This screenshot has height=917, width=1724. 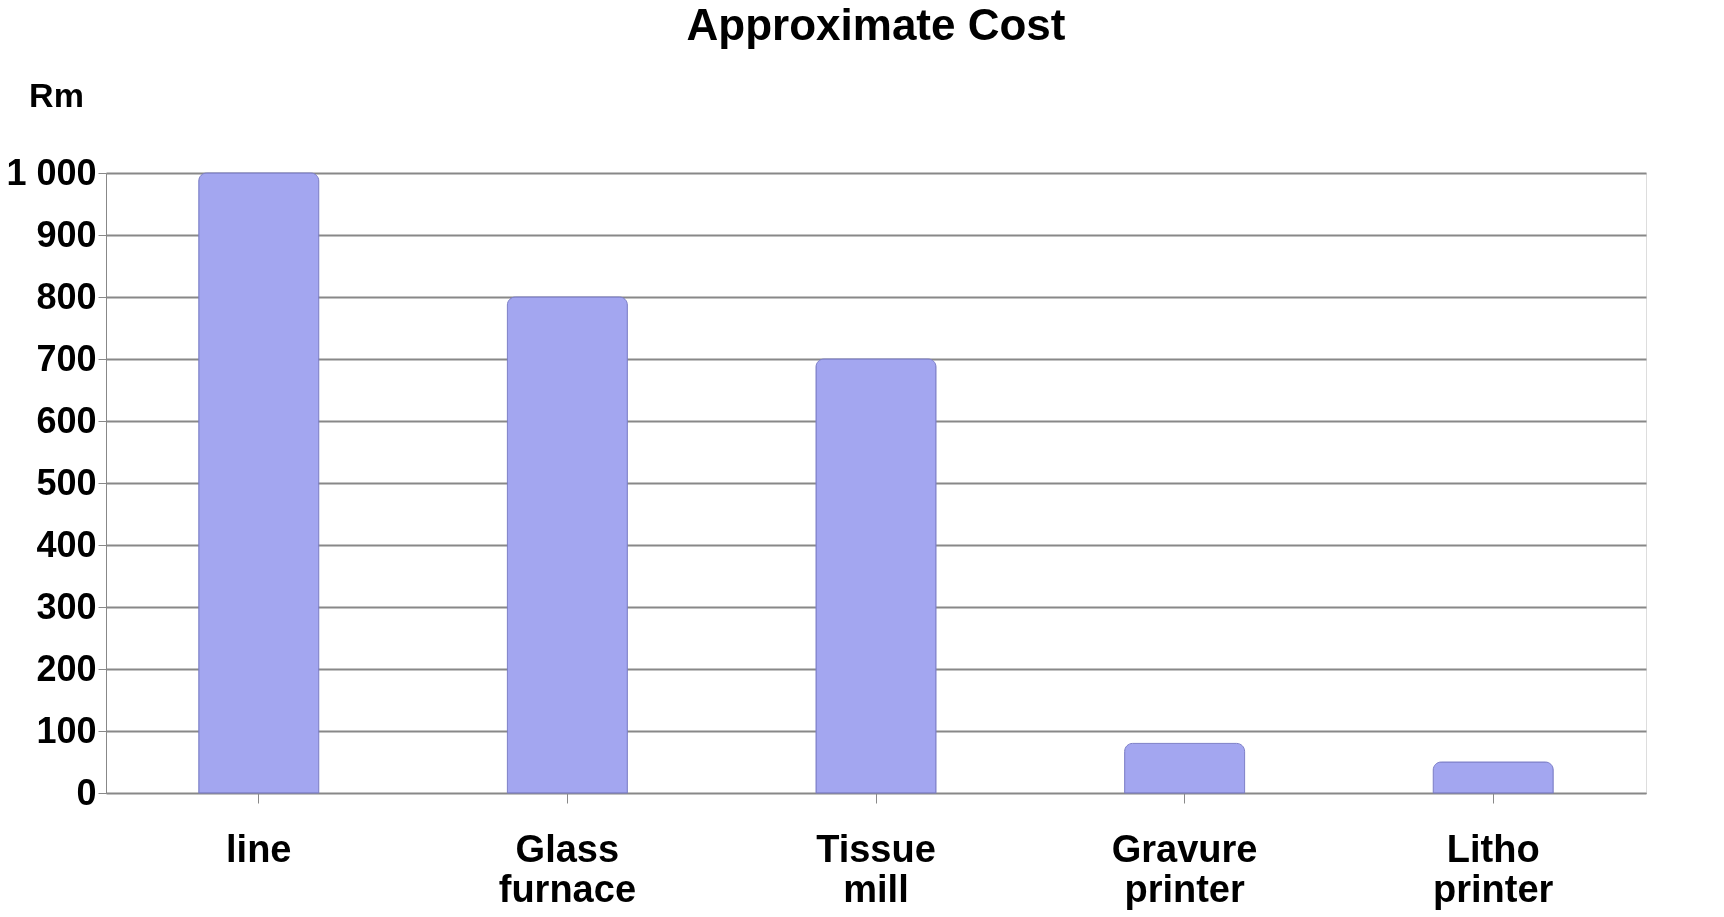 I want to click on y-tick-label: 500, so click(x=66, y=482).